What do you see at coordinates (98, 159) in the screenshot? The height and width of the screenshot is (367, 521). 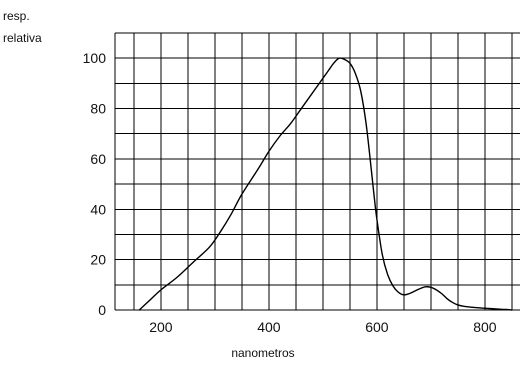 I see `y-tick-label: 60` at bounding box center [98, 159].